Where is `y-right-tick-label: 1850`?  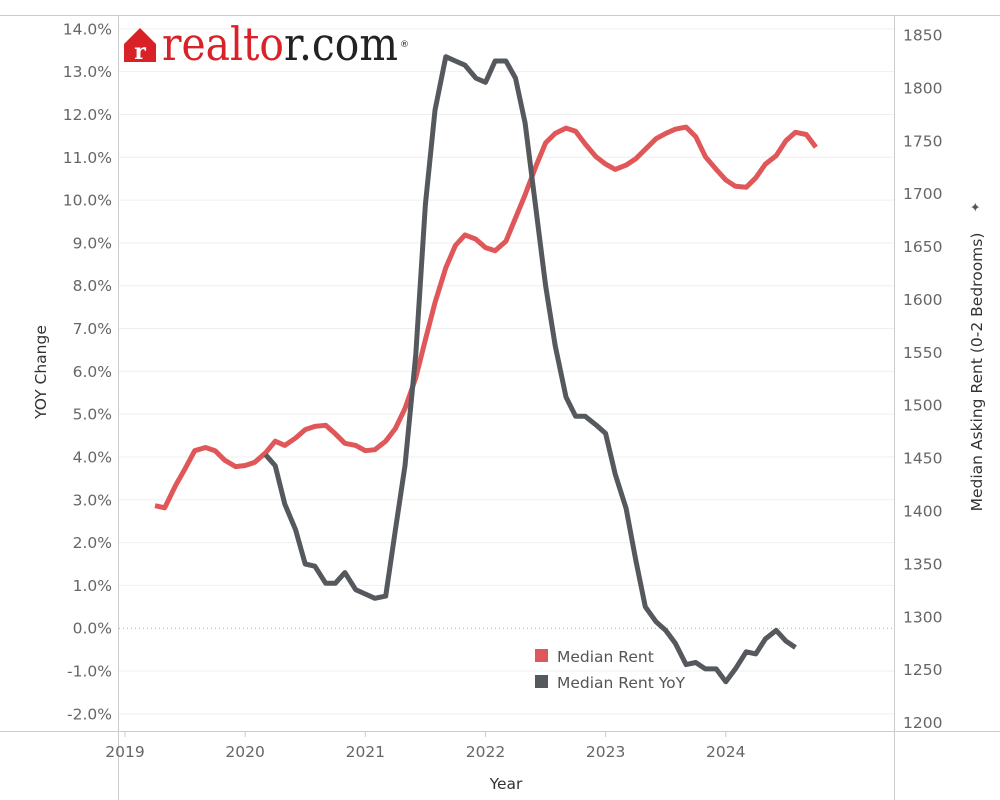
y-right-tick-label: 1850 is located at coordinates (922, 36).